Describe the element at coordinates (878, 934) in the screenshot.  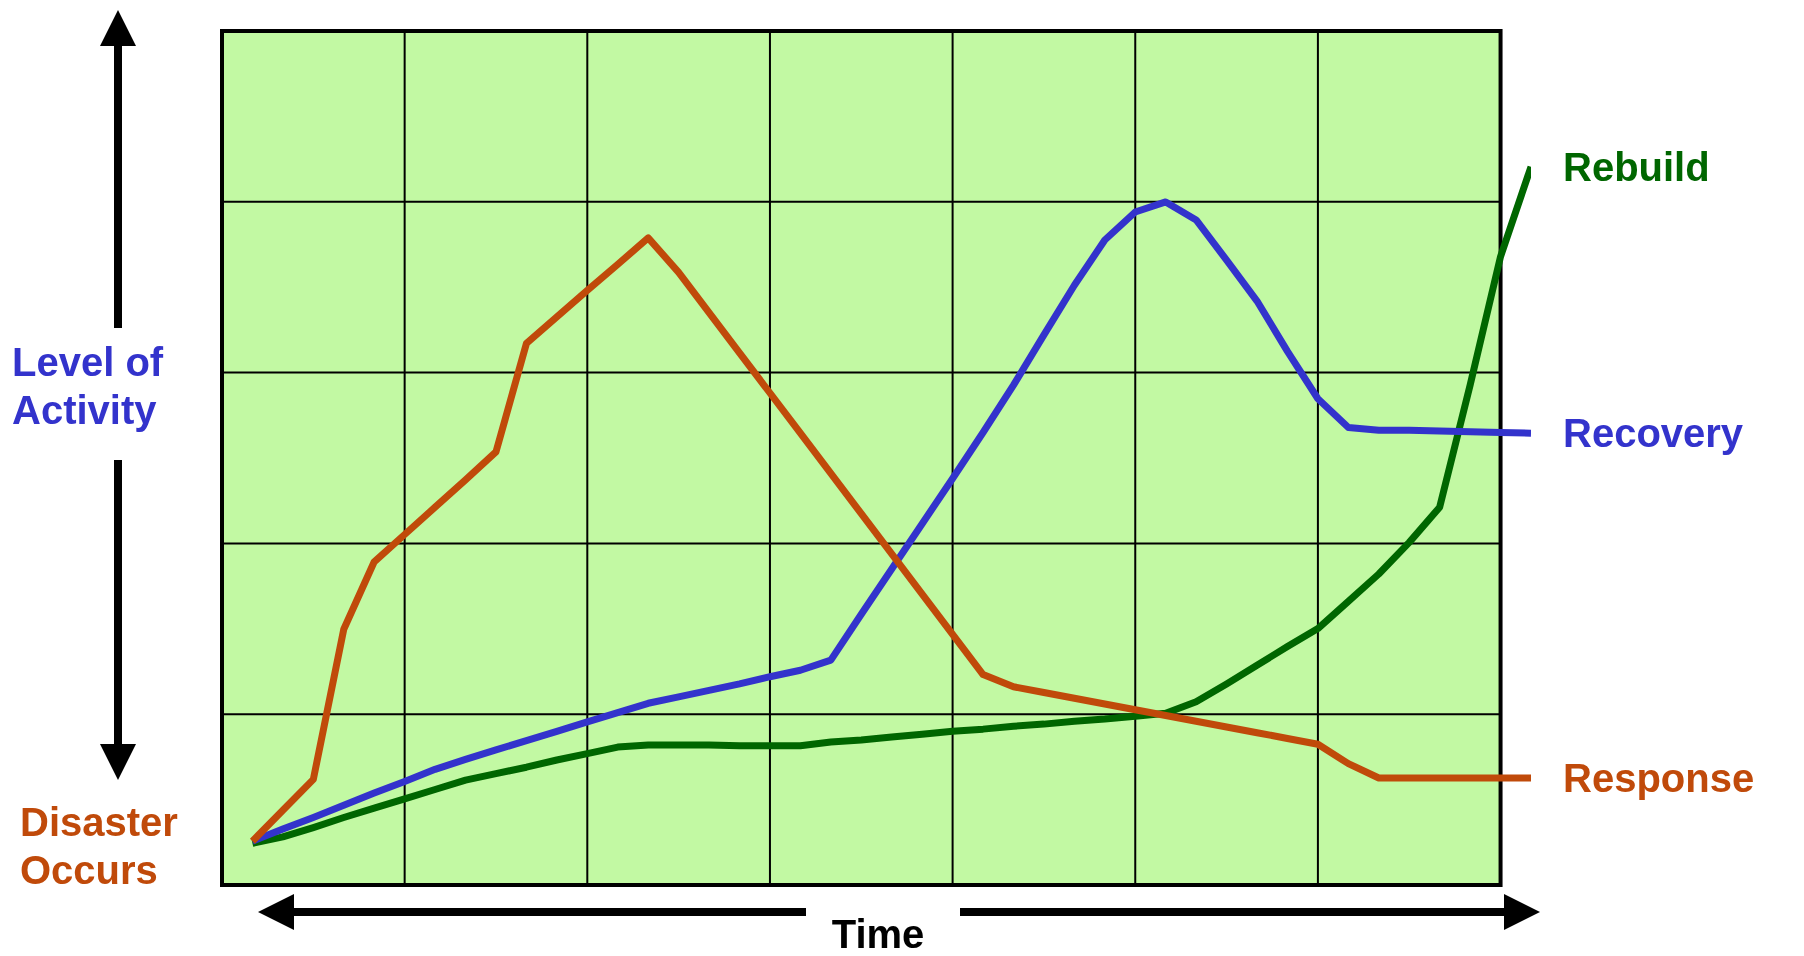
I see `x-axis-title: Time` at that location.